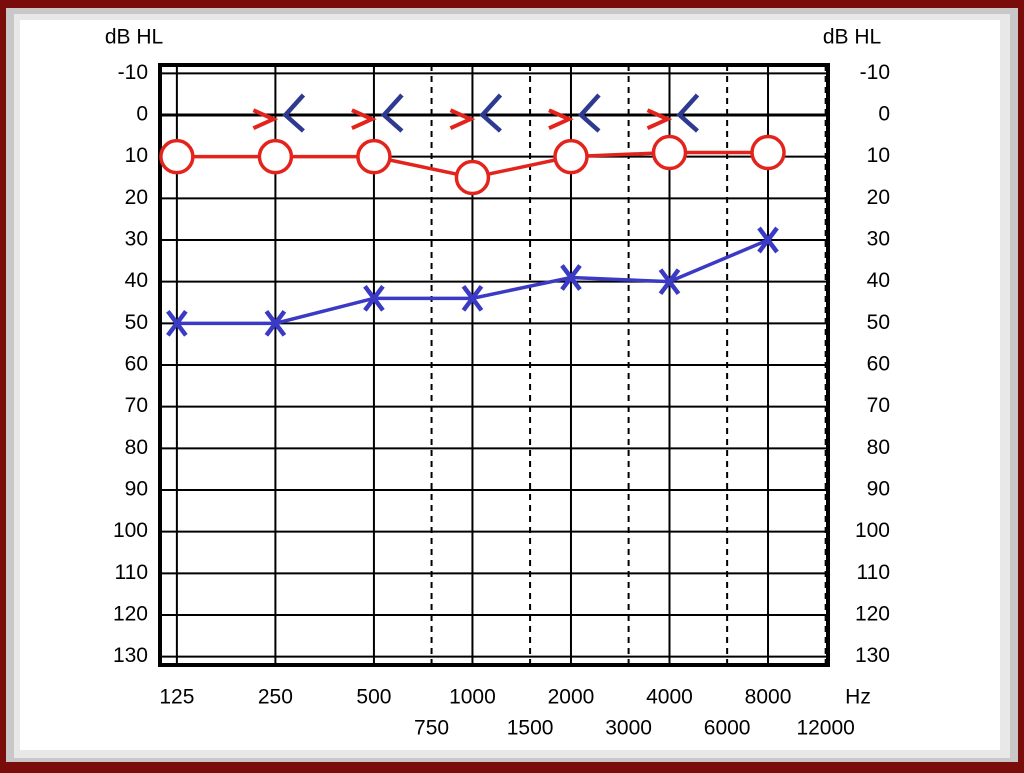 This screenshot has width=1024, height=773. I want to click on y-tick-label-right: 120, so click(872, 614).